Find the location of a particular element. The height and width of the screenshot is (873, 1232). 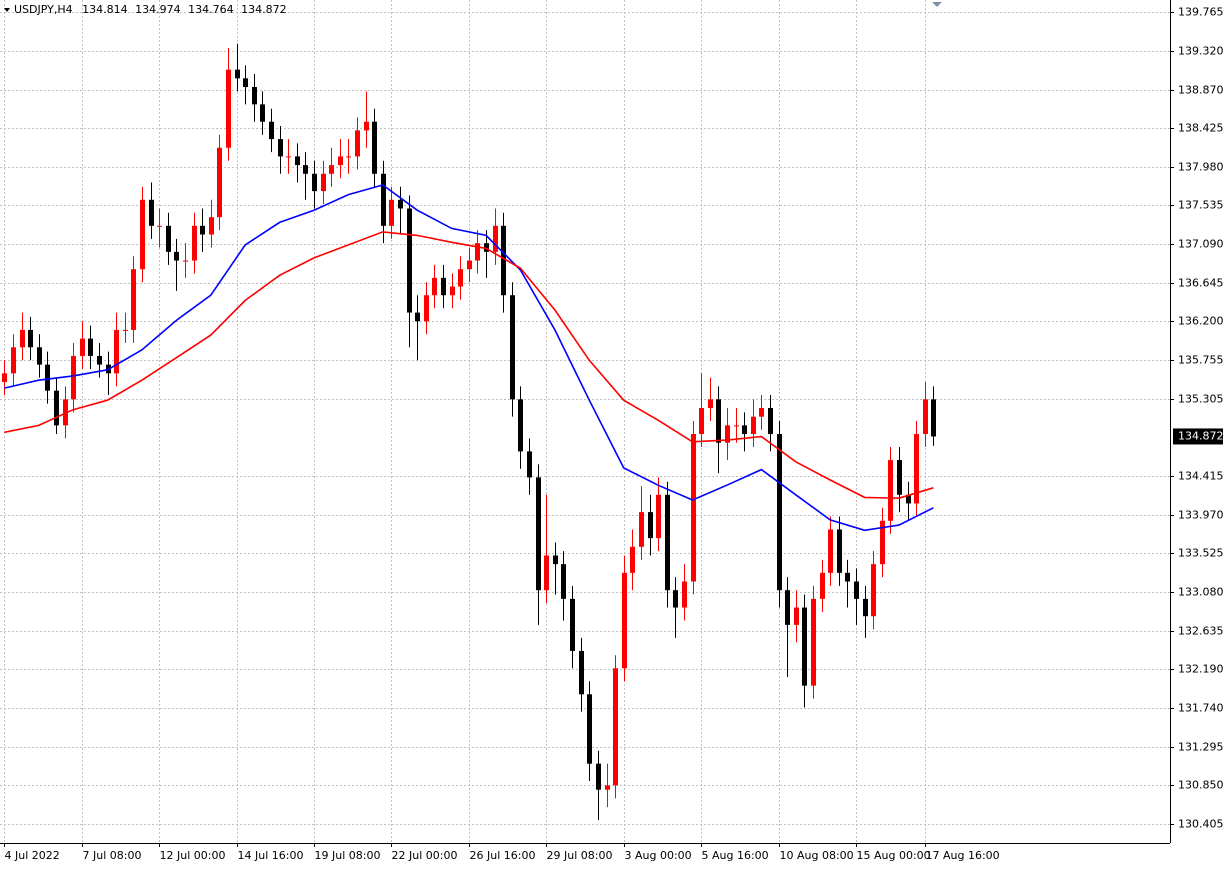

shift-marker is located at coordinates (937, 4).